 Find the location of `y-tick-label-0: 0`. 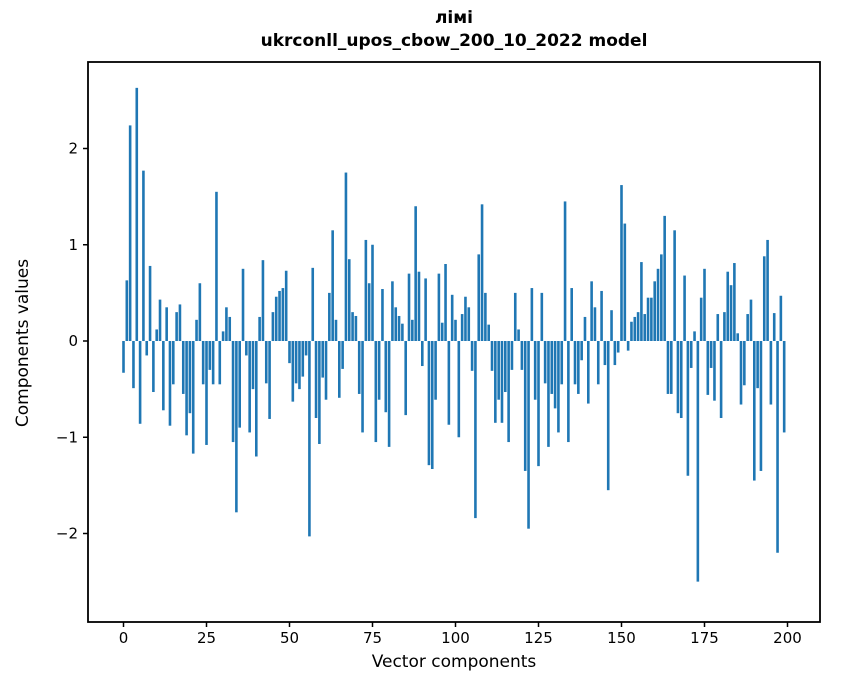

y-tick-label-0: 0 is located at coordinates (73, 341).